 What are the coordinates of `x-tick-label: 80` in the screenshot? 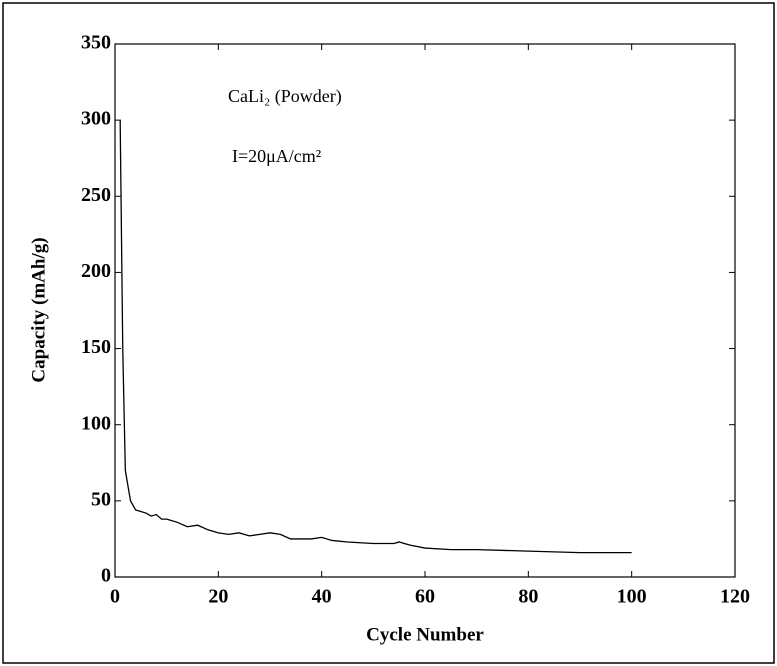 It's located at (528, 597).